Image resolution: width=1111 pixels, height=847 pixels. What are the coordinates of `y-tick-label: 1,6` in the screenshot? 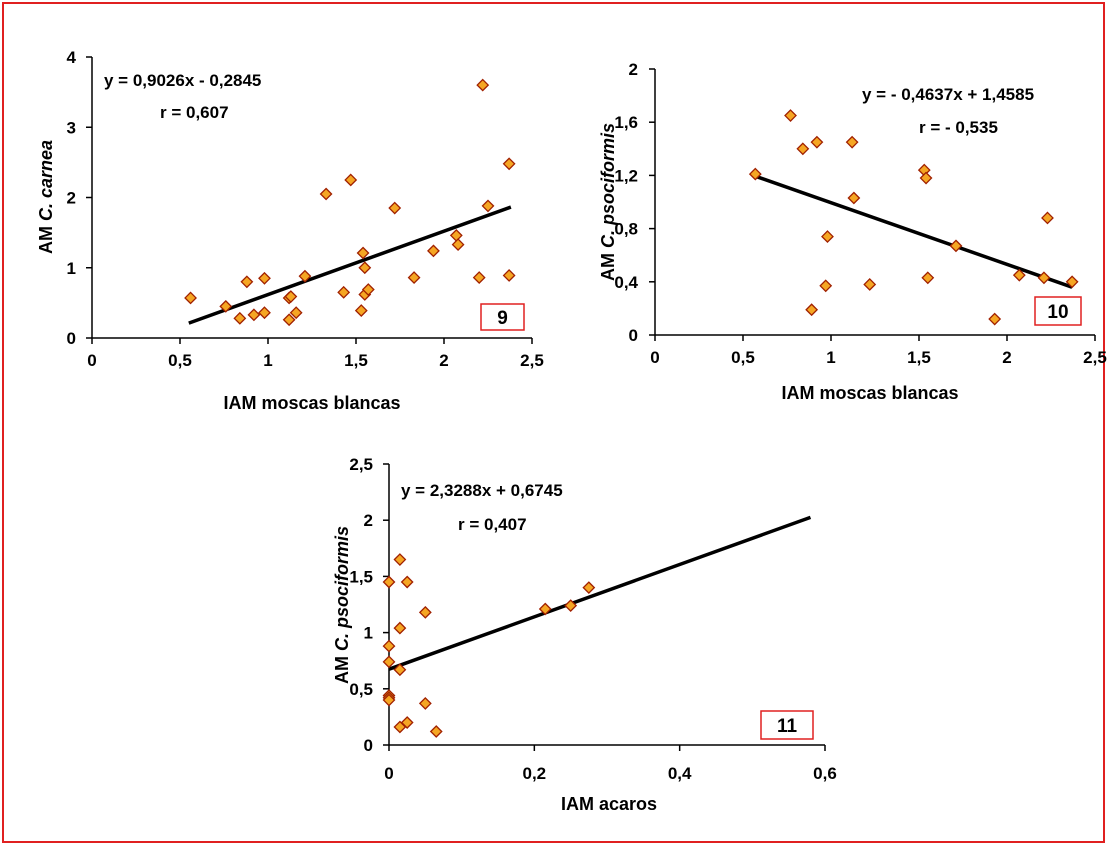 It's located at (626, 122).